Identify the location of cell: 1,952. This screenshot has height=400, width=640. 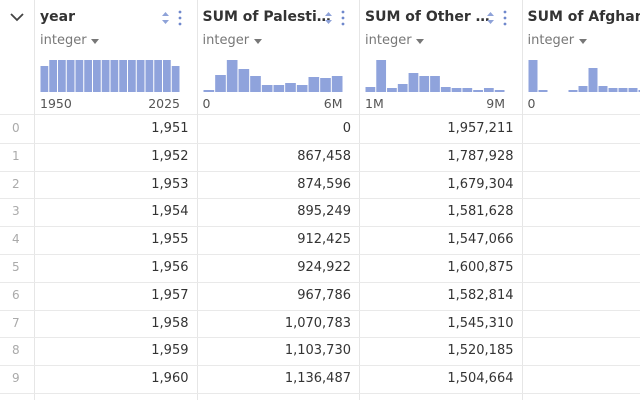
(170, 156).